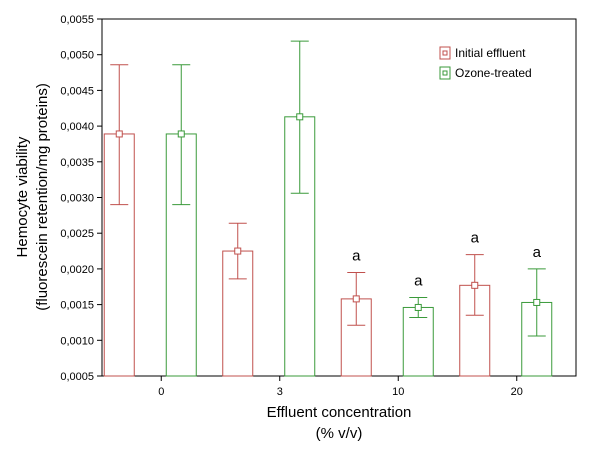 The height and width of the screenshot is (450, 600). Describe the element at coordinates (490, 53) in the screenshot. I see `legend-label: Initial effluent` at that location.